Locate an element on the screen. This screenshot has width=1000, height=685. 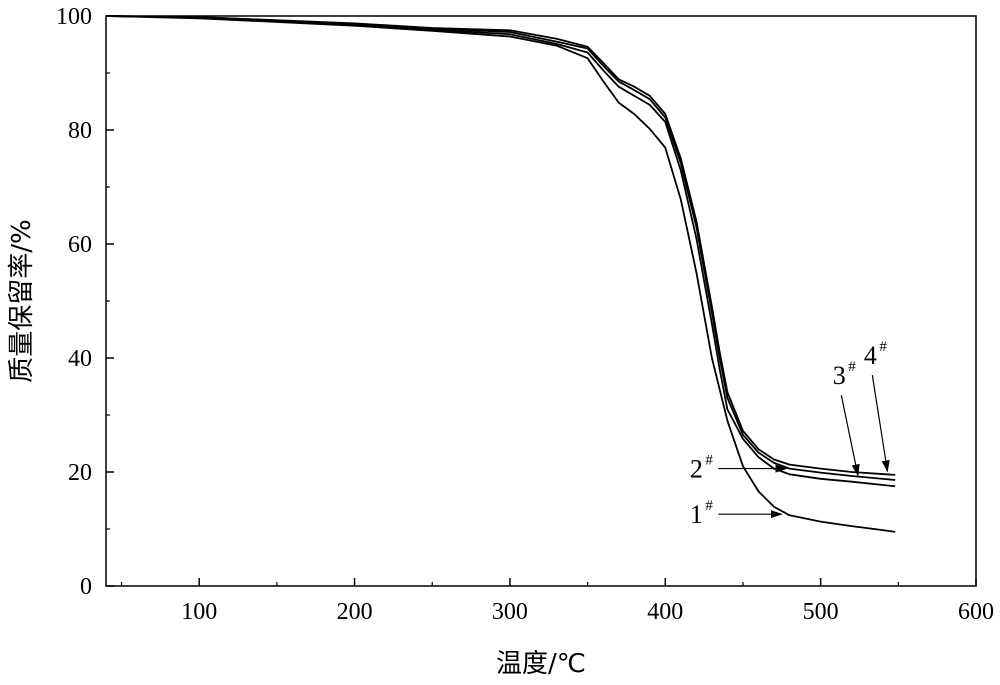
y-axis-title: 质量保留率/% is located at coordinates (22, 300).